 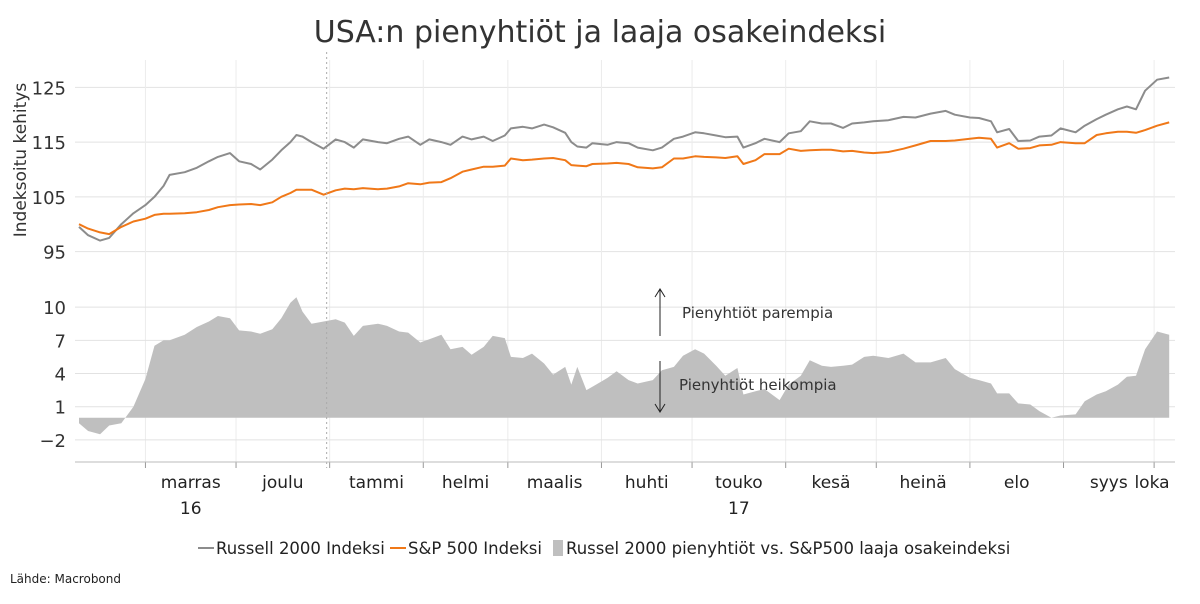 What do you see at coordinates (191, 483) in the screenshot?
I see `x-tick-label: marras` at bounding box center [191, 483].